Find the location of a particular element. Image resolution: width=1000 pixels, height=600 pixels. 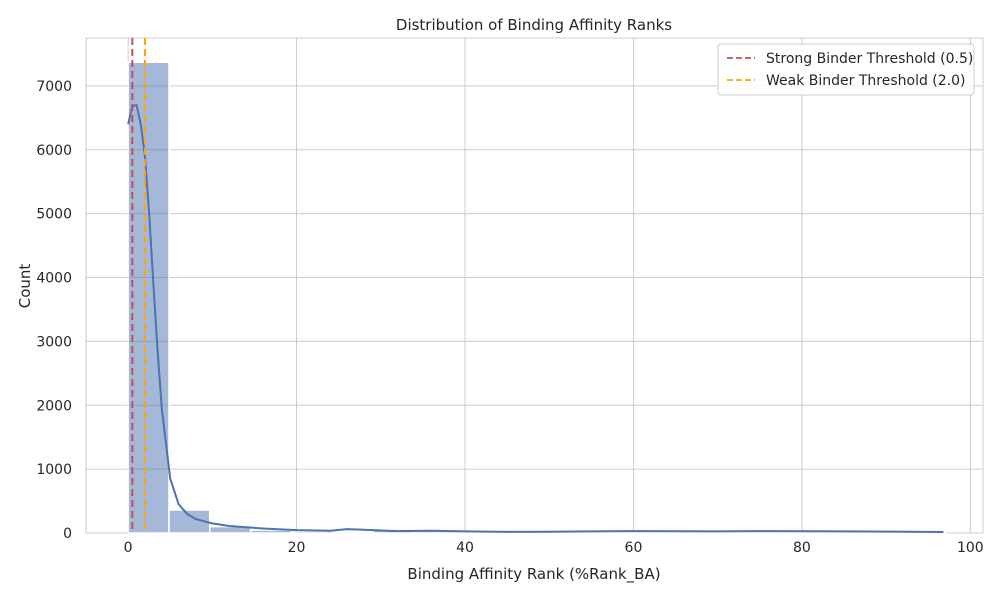

x-tick-label: 20 is located at coordinates (297, 548).